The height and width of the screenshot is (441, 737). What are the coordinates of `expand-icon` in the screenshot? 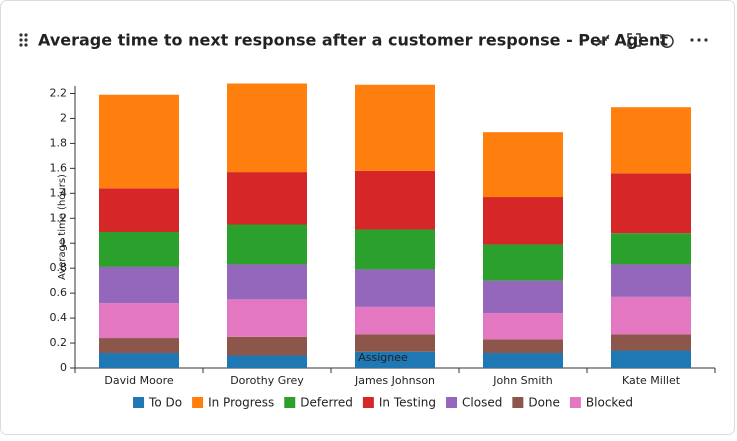 It's located at (634, 40).